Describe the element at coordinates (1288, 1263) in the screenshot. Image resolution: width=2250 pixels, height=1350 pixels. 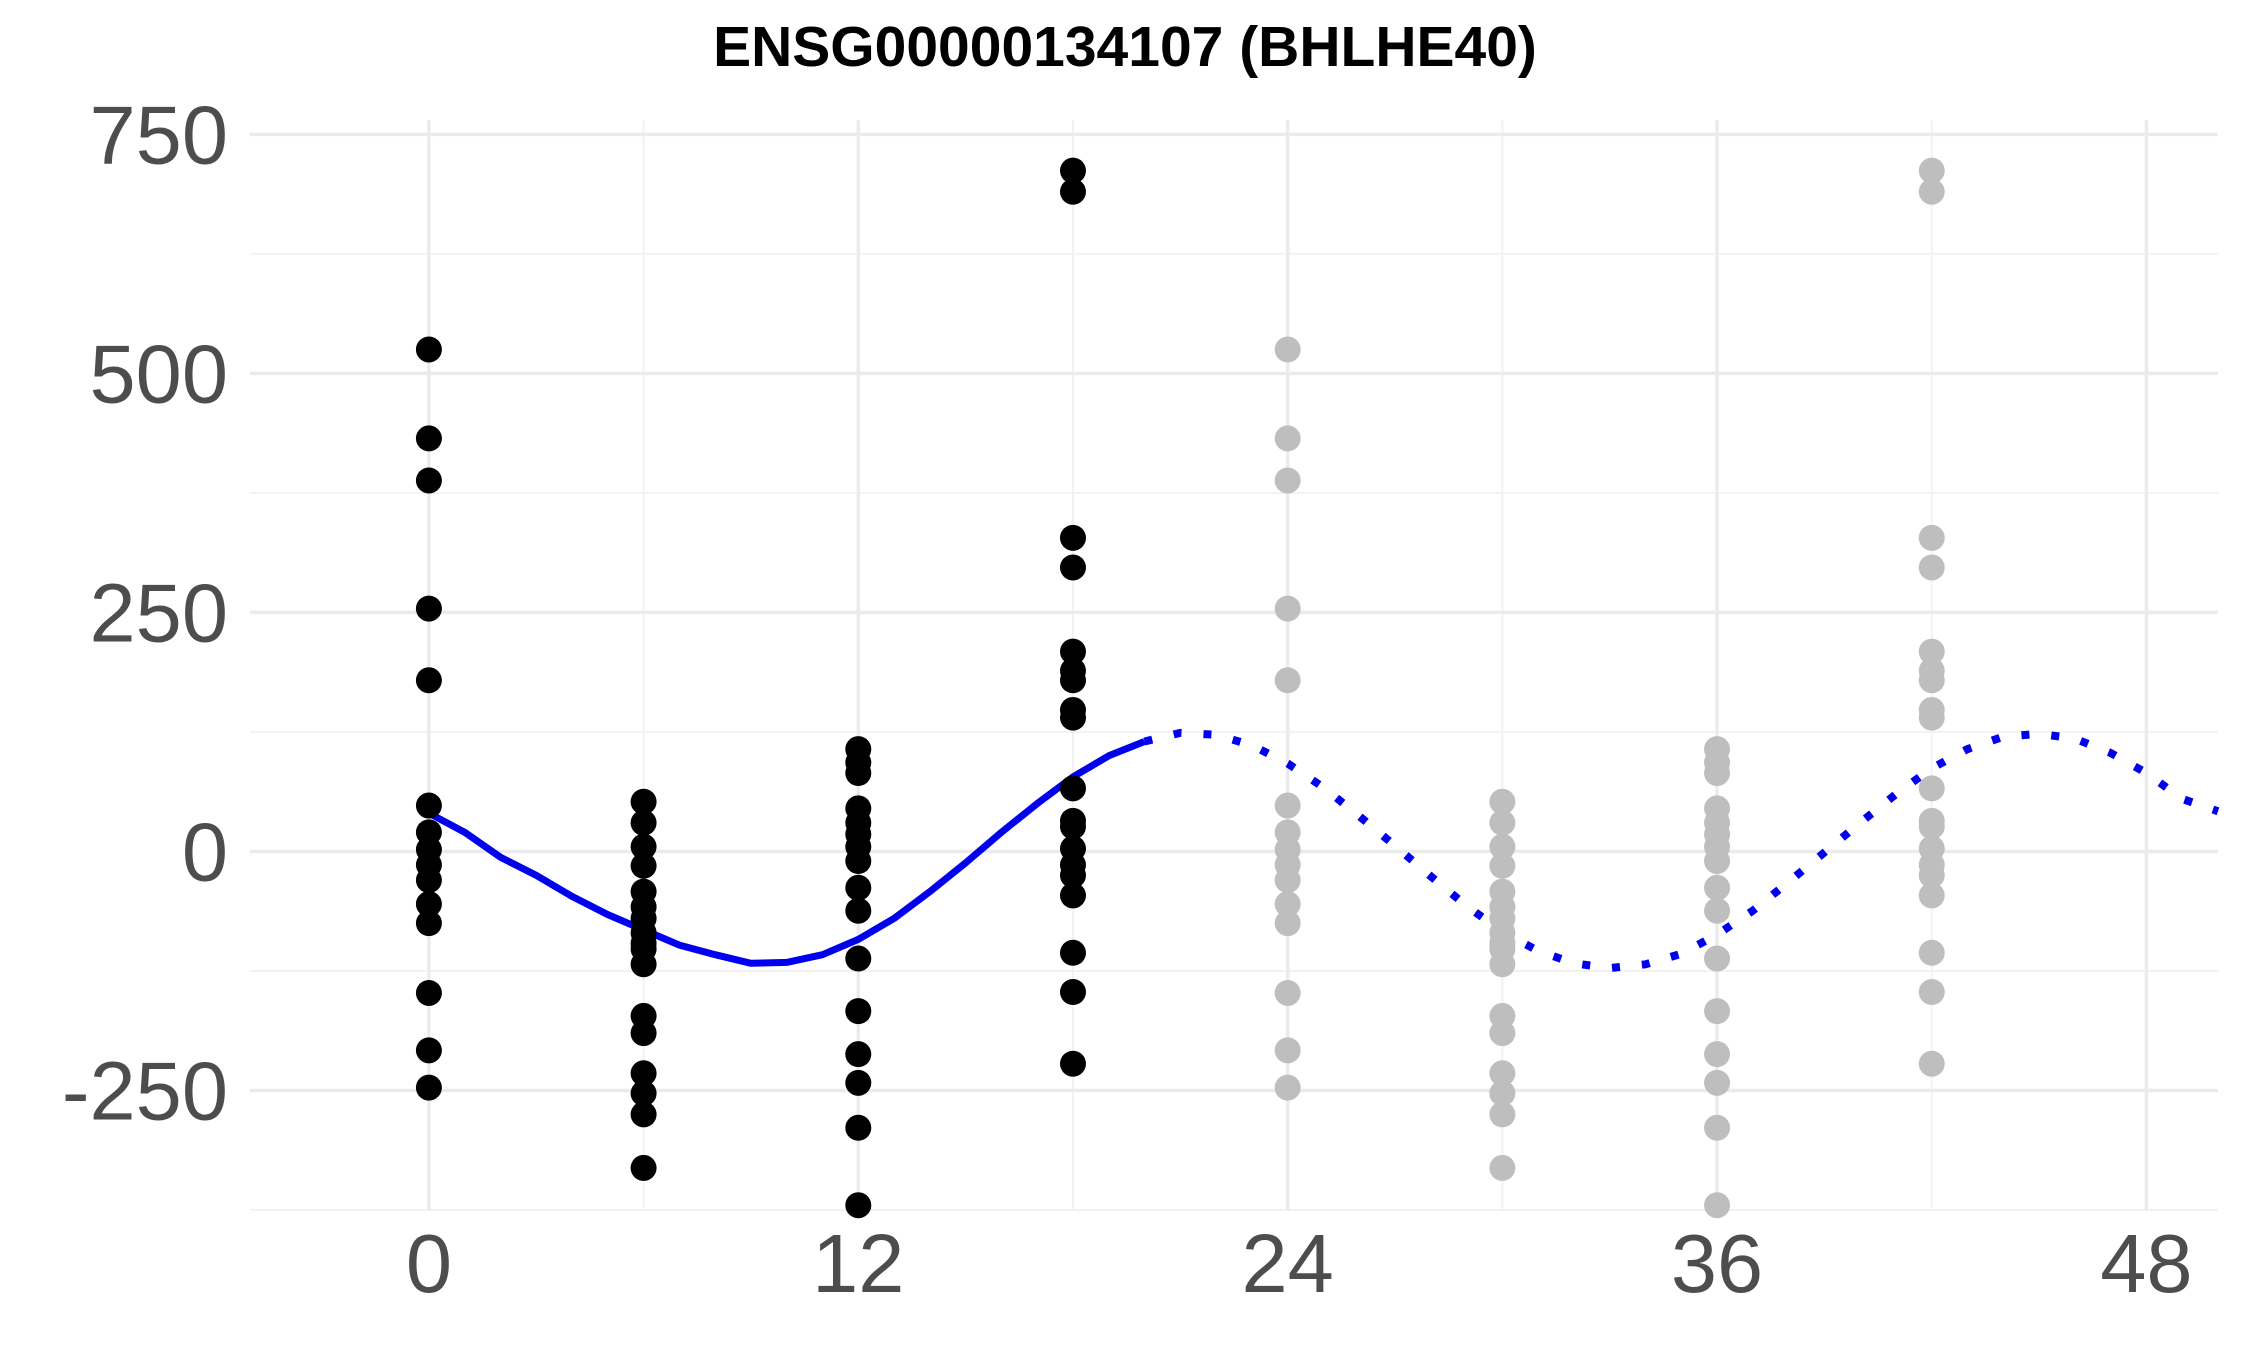
I see `x-tick-label: 24` at that location.